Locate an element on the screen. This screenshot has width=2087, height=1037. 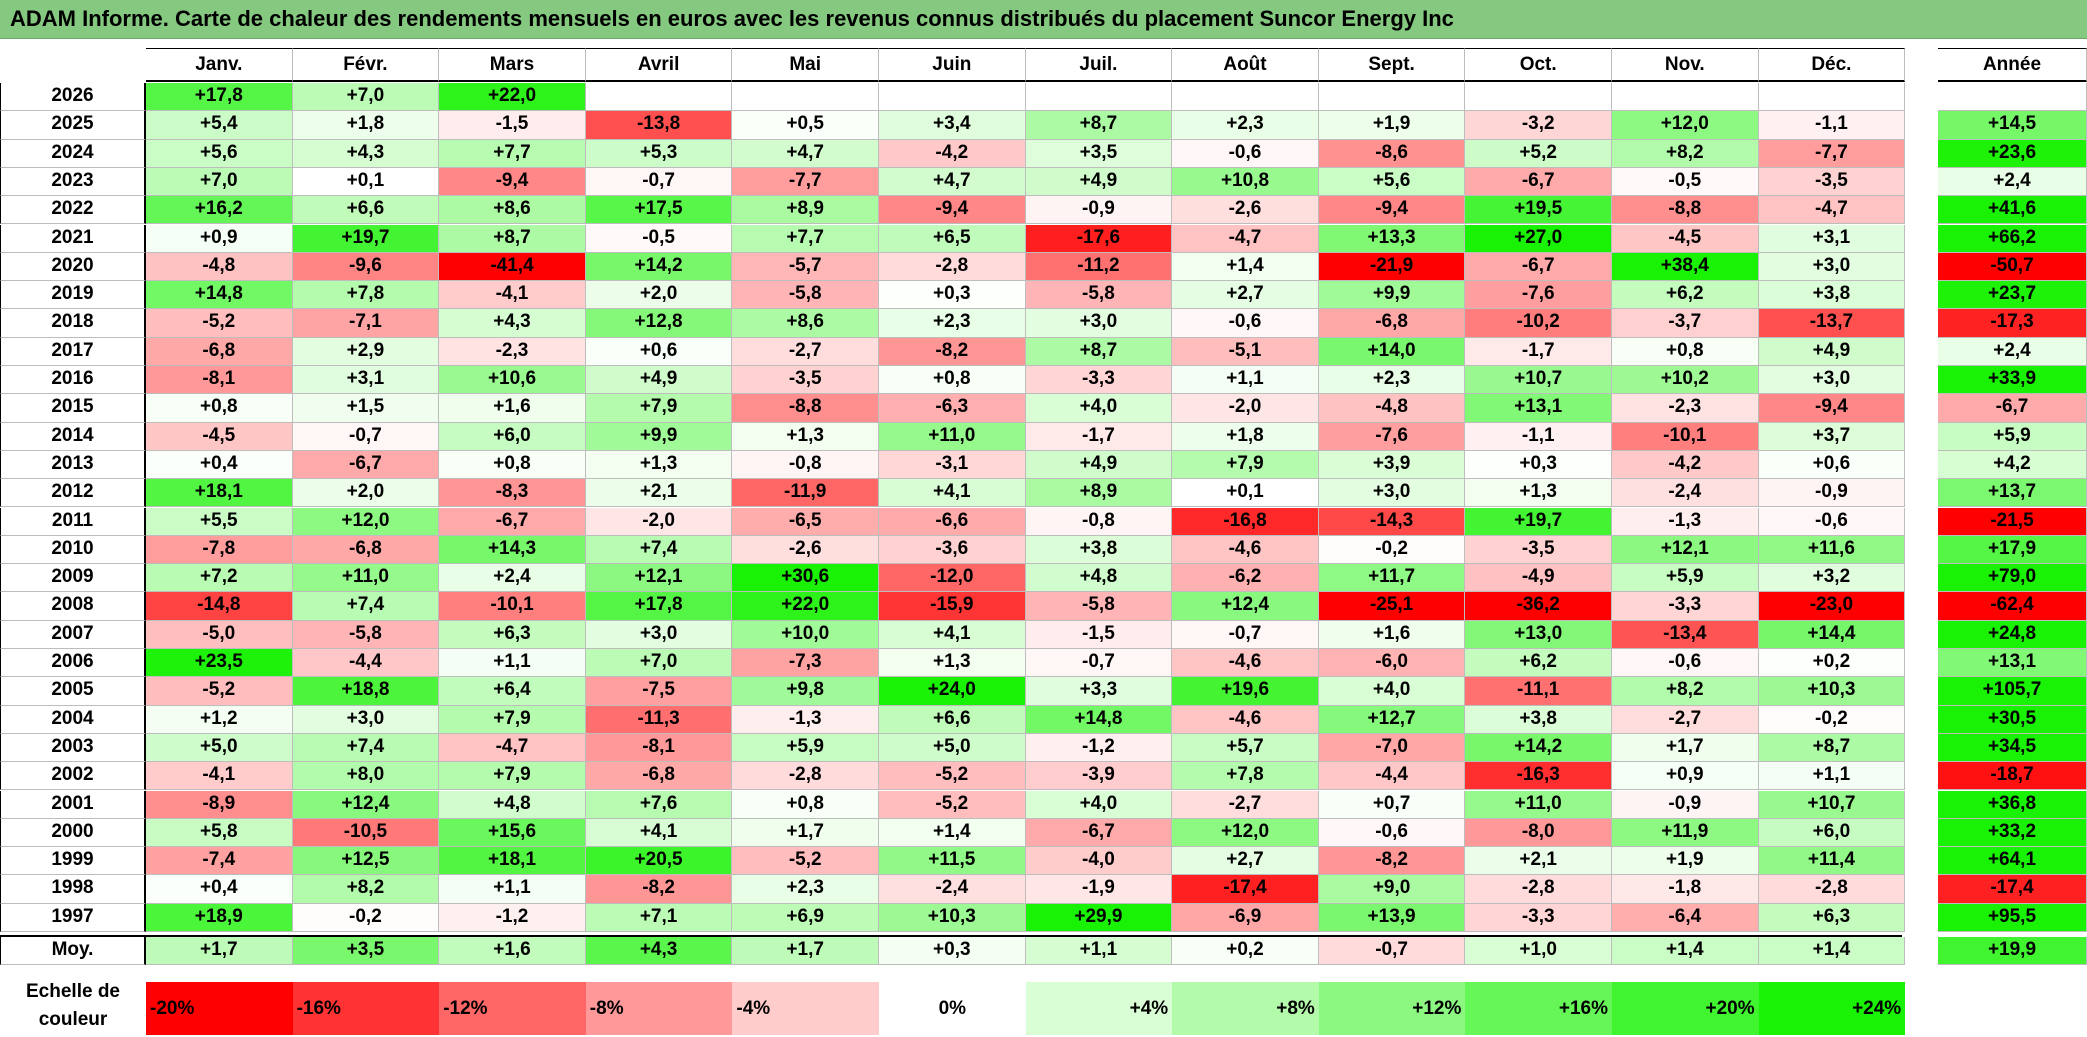
heatmap-cell: +0,8 is located at coordinates (219, 408).